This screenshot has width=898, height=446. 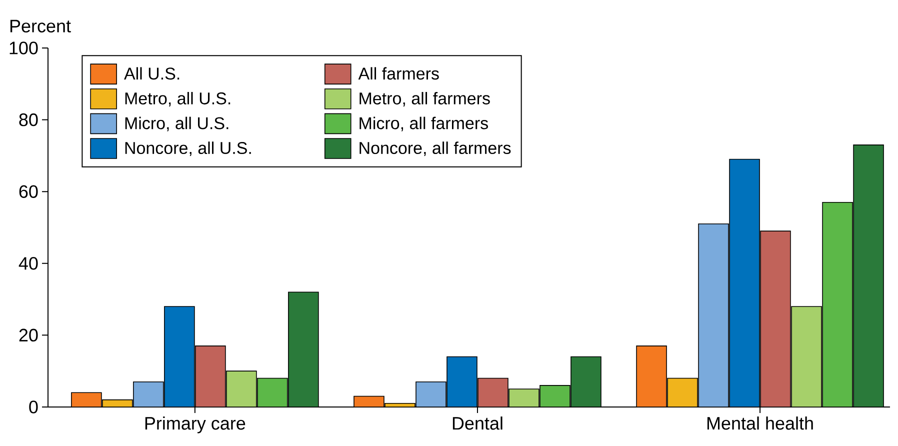 What do you see at coordinates (176, 124) in the screenshot?
I see `legend-label: Micro, all U.S.` at bounding box center [176, 124].